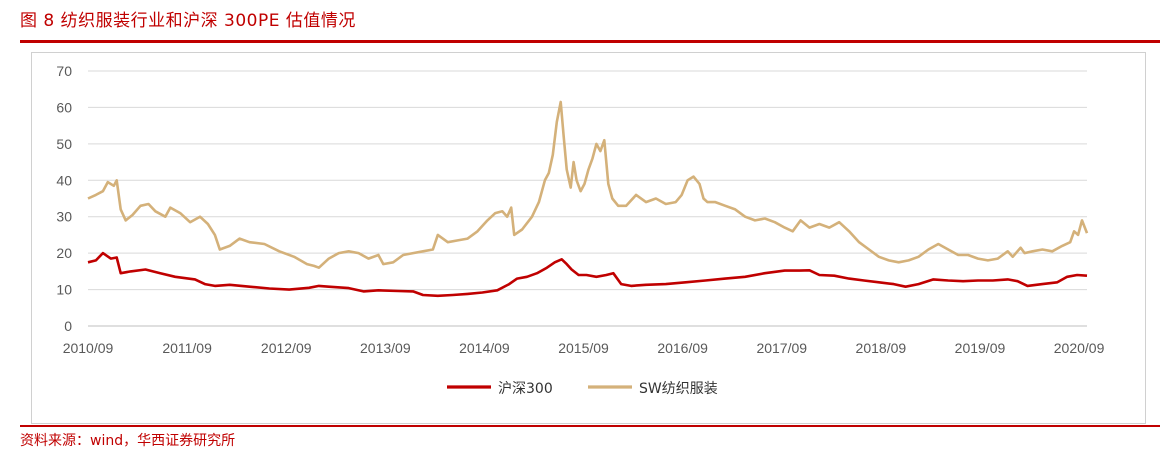 The image size is (1168, 451). What do you see at coordinates (525, 389) in the screenshot?
I see `legend-label: 沪深300` at bounding box center [525, 389].